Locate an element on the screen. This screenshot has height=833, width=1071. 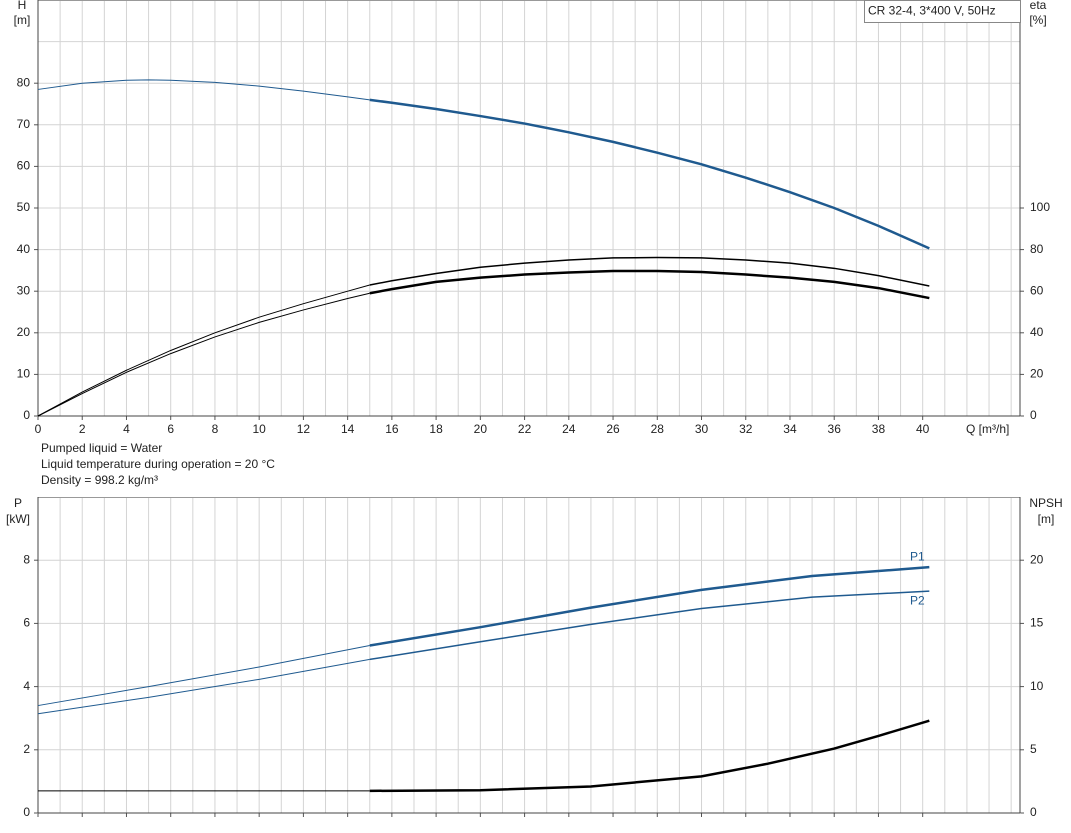
y2-axis-label: eta is located at coordinates (1038, 6).